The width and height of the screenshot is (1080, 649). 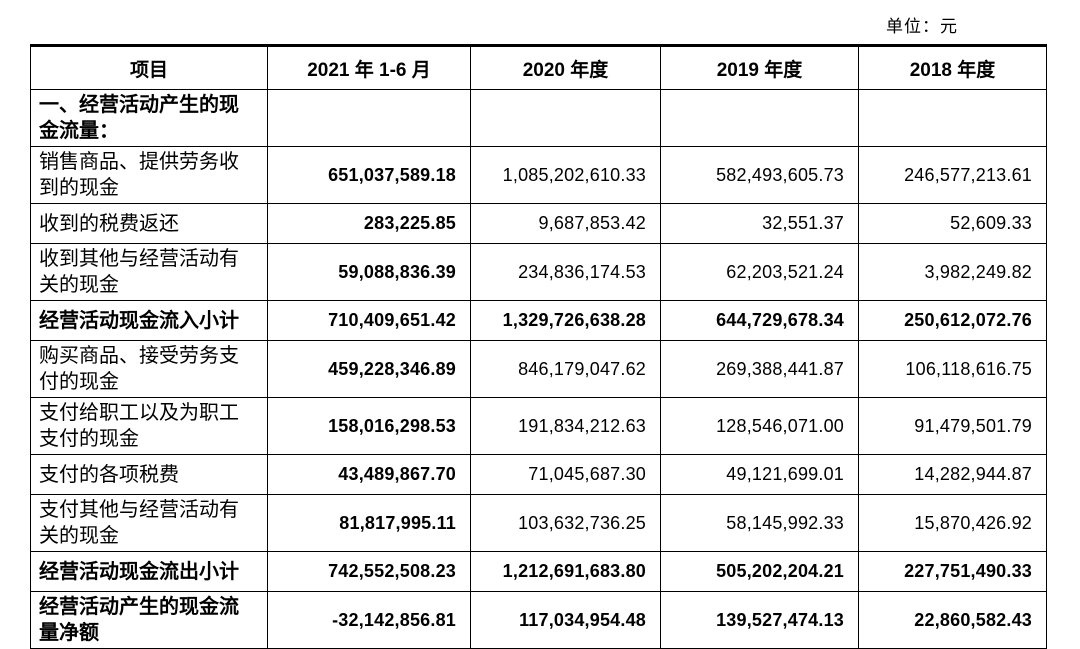 What do you see at coordinates (565, 571) in the screenshot?
I see `value-cell: 1,212,691,683.80` at bounding box center [565, 571].